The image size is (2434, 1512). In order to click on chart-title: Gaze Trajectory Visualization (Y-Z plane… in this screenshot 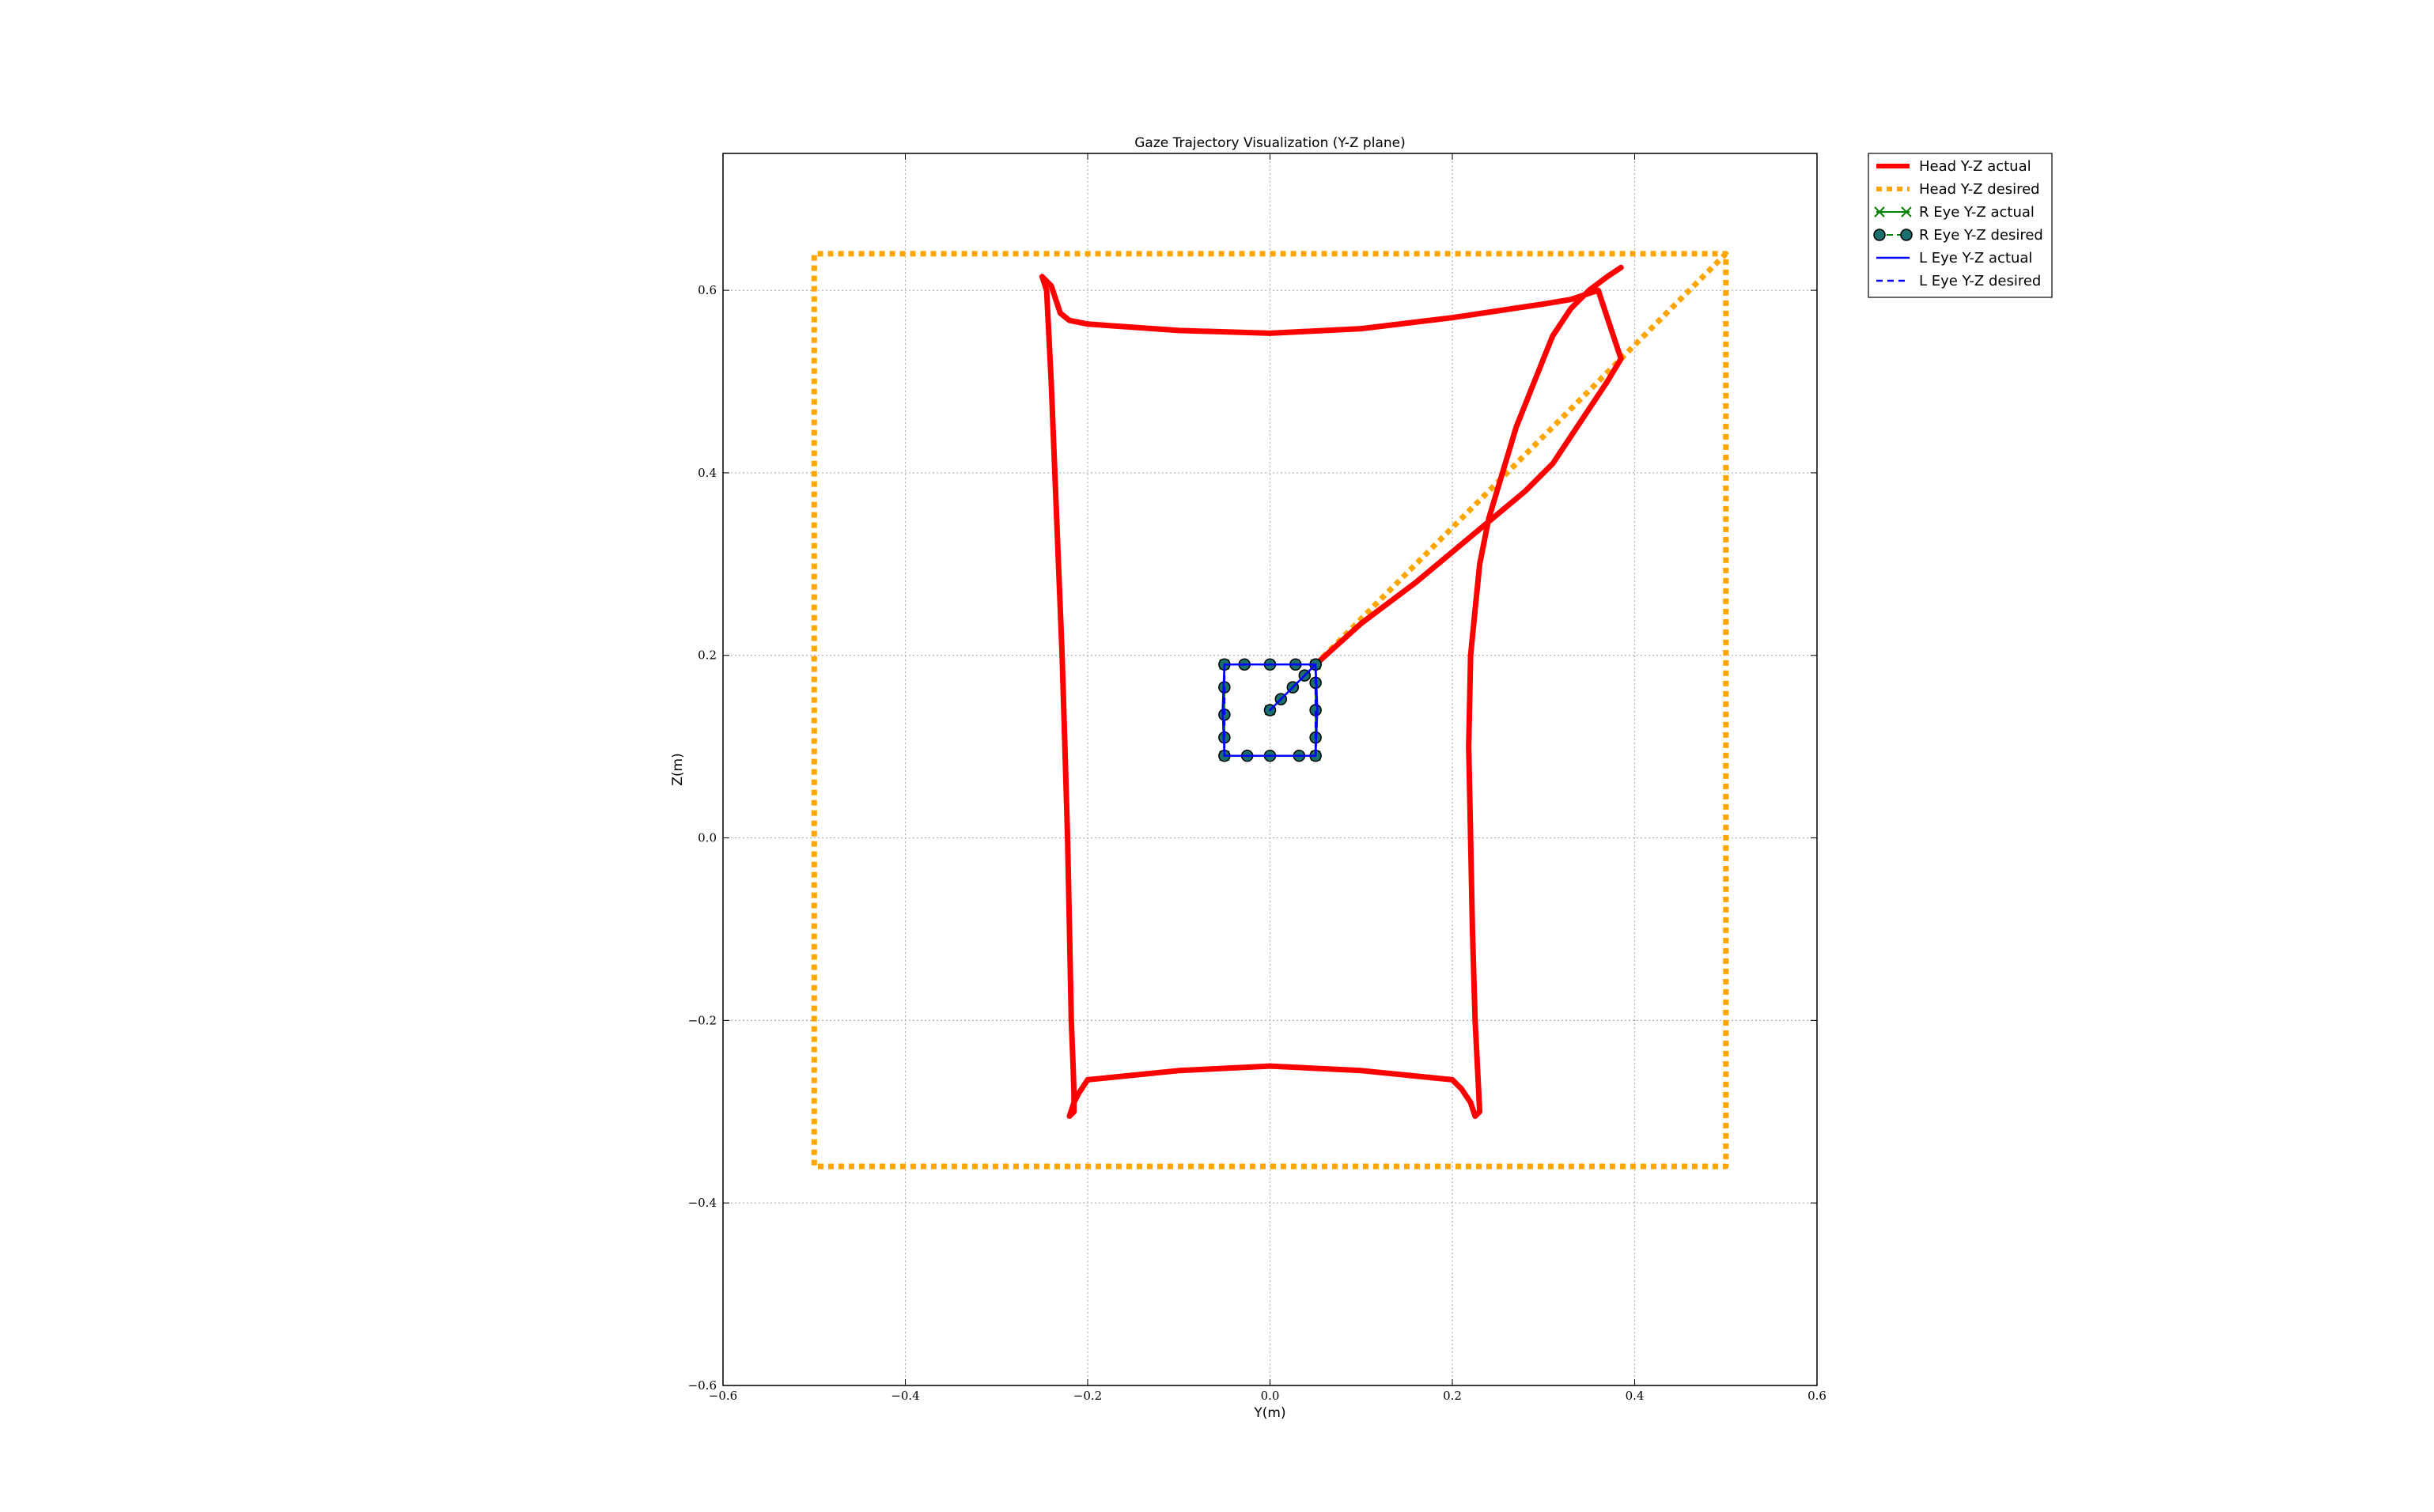, I will do `click(1269, 143)`.